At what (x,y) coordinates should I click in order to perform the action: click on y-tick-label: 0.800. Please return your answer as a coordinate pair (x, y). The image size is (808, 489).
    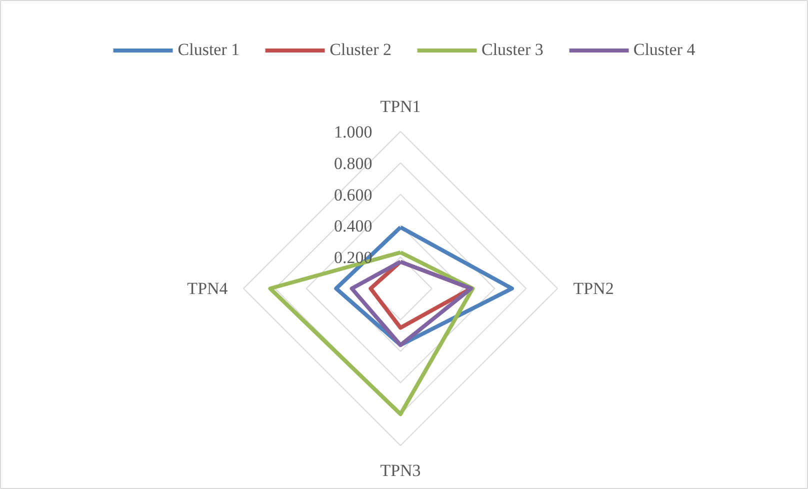
    Looking at the image, I should click on (353, 163).